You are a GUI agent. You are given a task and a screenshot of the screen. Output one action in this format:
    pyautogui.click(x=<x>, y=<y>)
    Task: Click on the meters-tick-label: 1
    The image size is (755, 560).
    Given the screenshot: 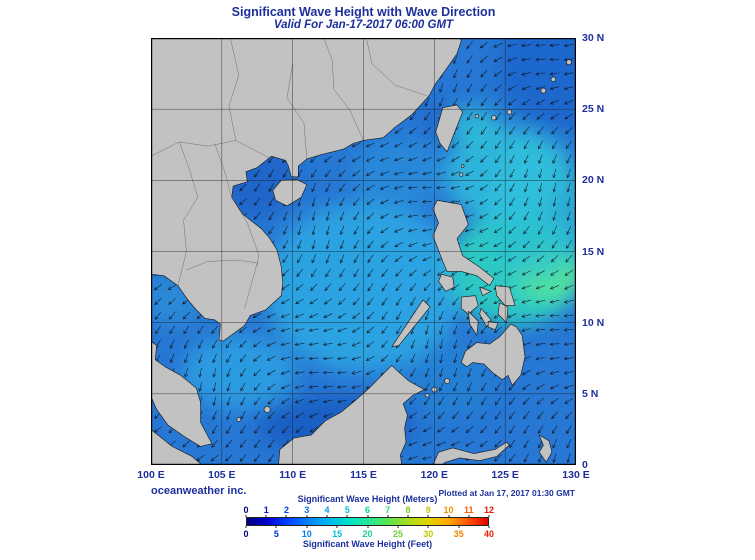 What is the action you would take?
    pyautogui.click(x=266, y=510)
    